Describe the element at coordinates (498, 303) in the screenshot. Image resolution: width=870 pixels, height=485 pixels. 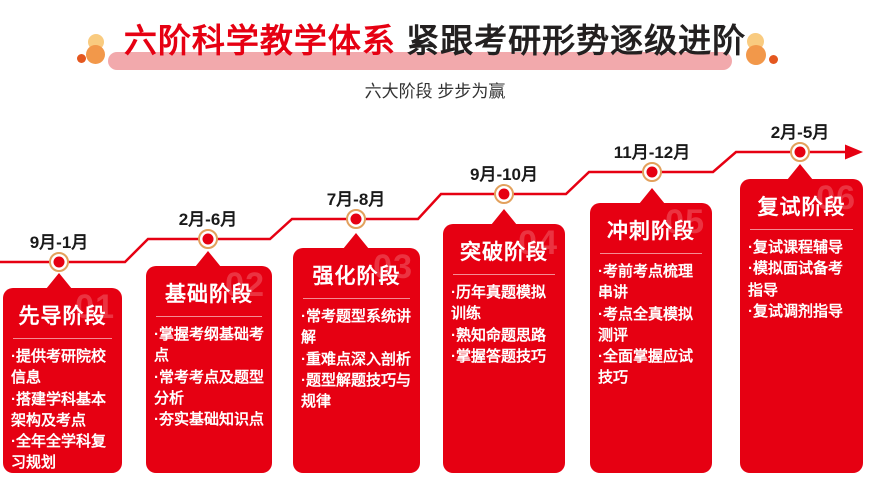
I see `stage-item: ·历年真题模拟训练` at that location.